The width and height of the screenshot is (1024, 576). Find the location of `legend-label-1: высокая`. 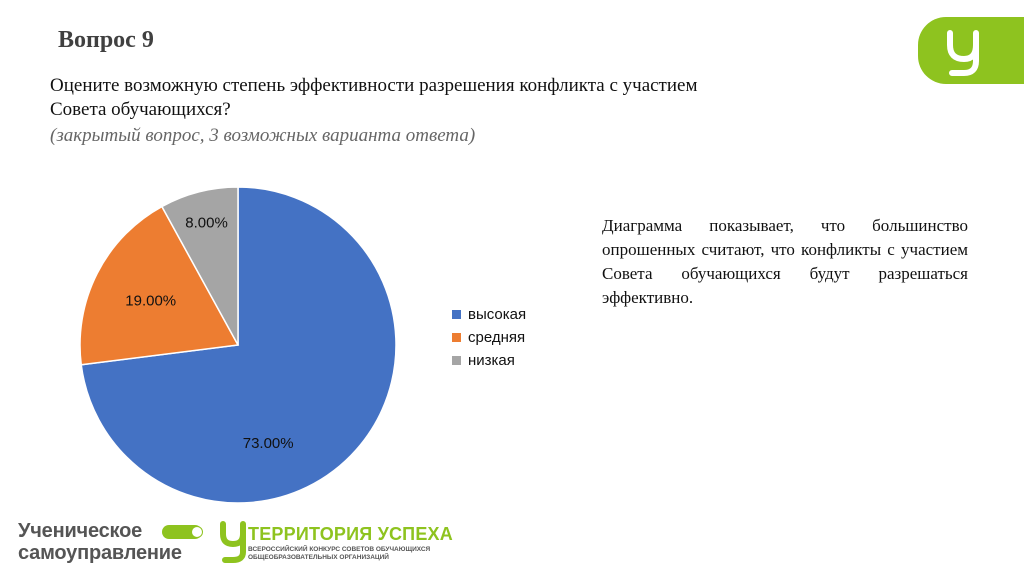

legend-label-1: высокая is located at coordinates (497, 314).